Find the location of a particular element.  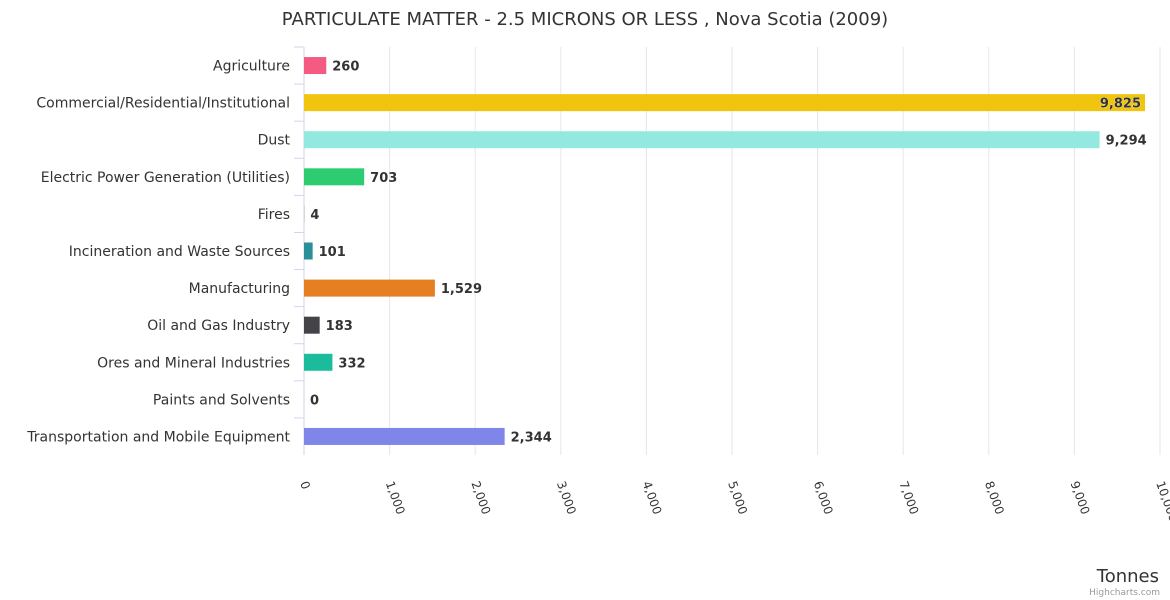

category-label: Oil and Gas Industry is located at coordinates (218, 326).